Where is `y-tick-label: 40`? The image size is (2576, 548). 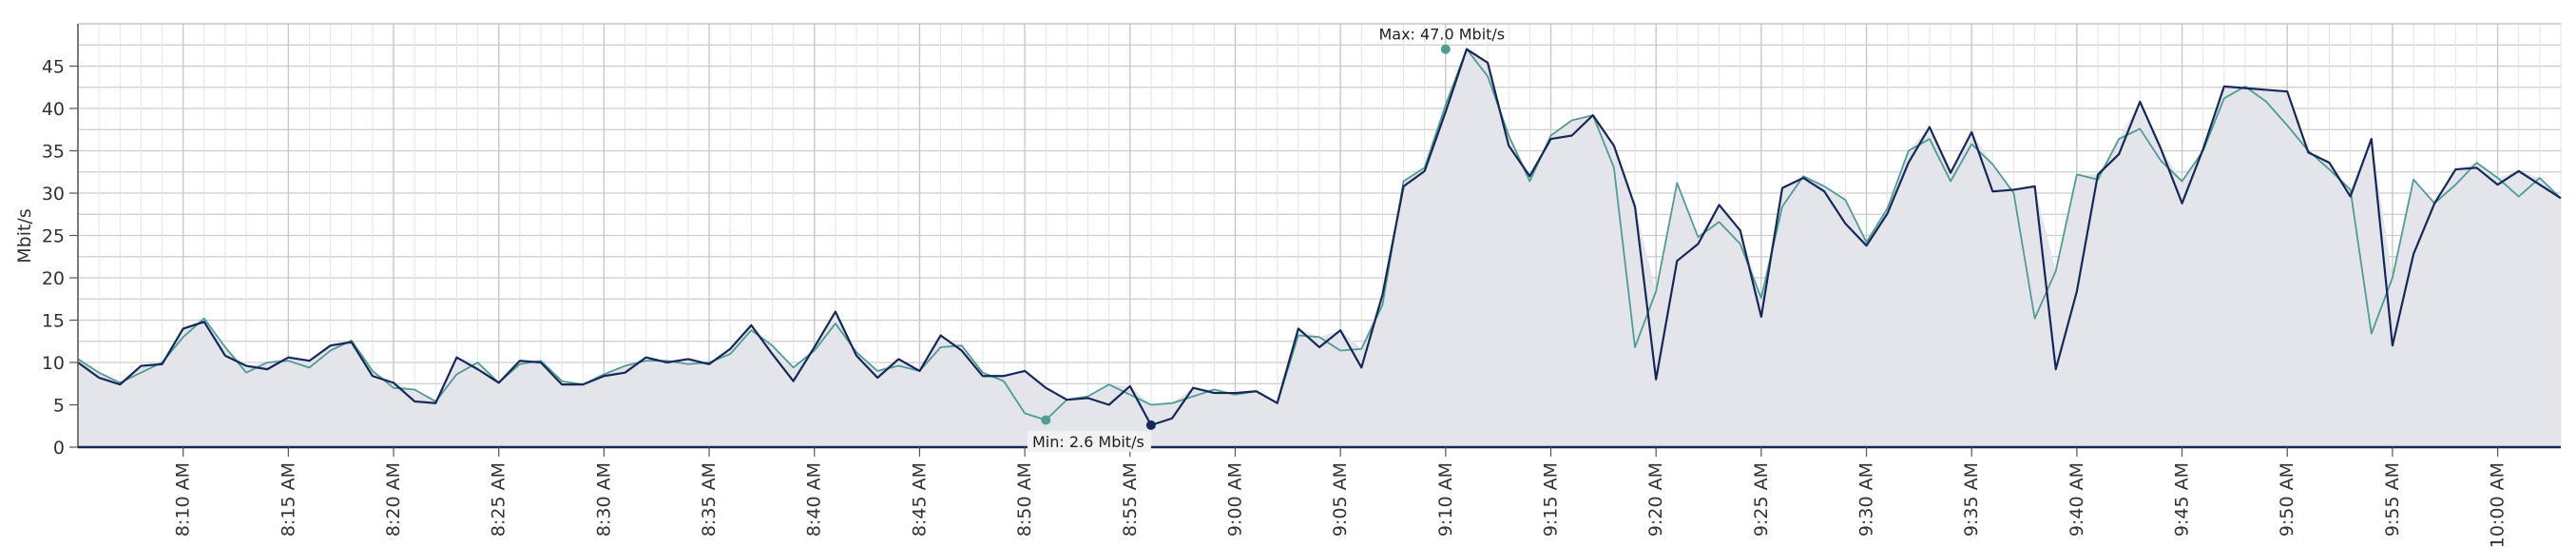 y-tick-label: 40 is located at coordinates (53, 109).